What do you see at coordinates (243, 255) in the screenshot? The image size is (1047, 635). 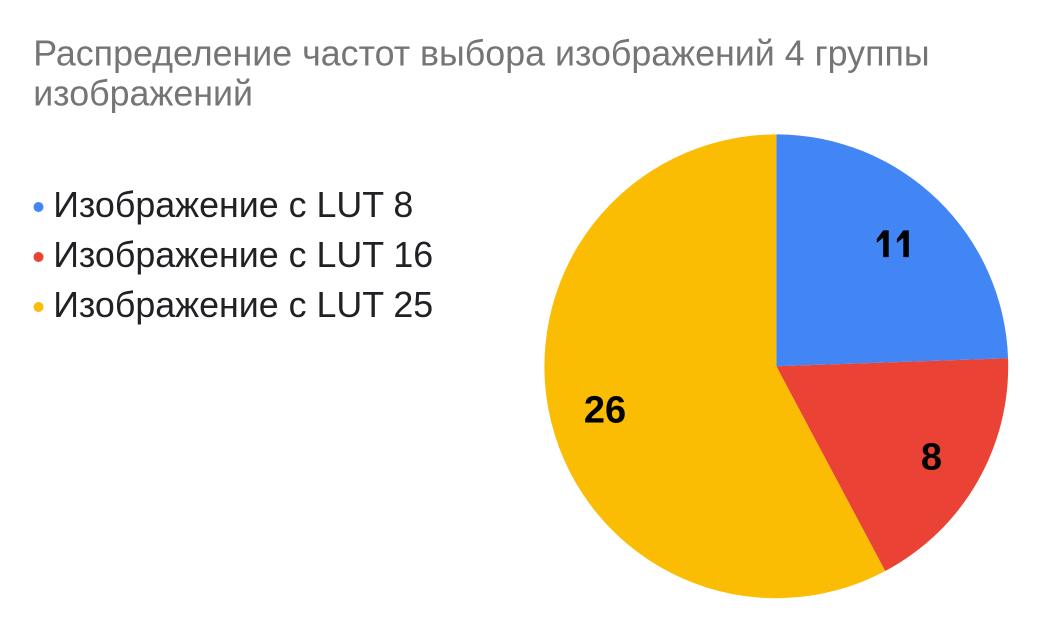 I see `svg-text: Изображение с LUT 16` at bounding box center [243, 255].